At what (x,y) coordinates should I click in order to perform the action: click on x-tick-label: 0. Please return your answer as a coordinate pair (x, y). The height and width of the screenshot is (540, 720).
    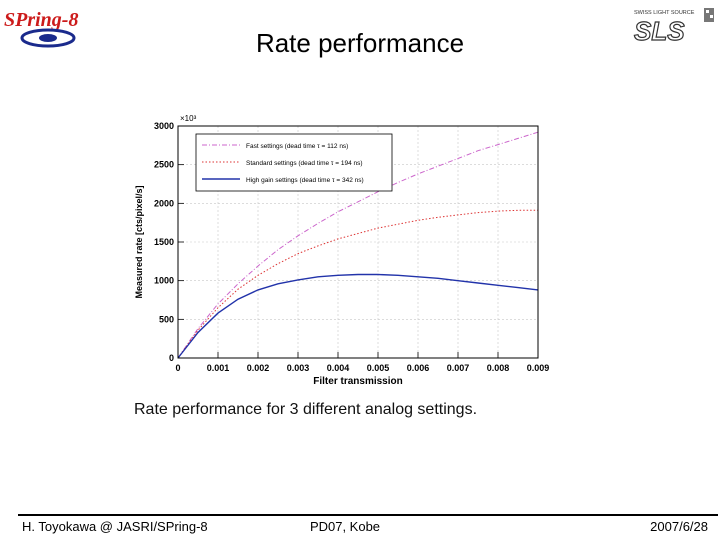
    Looking at the image, I should click on (177, 368).